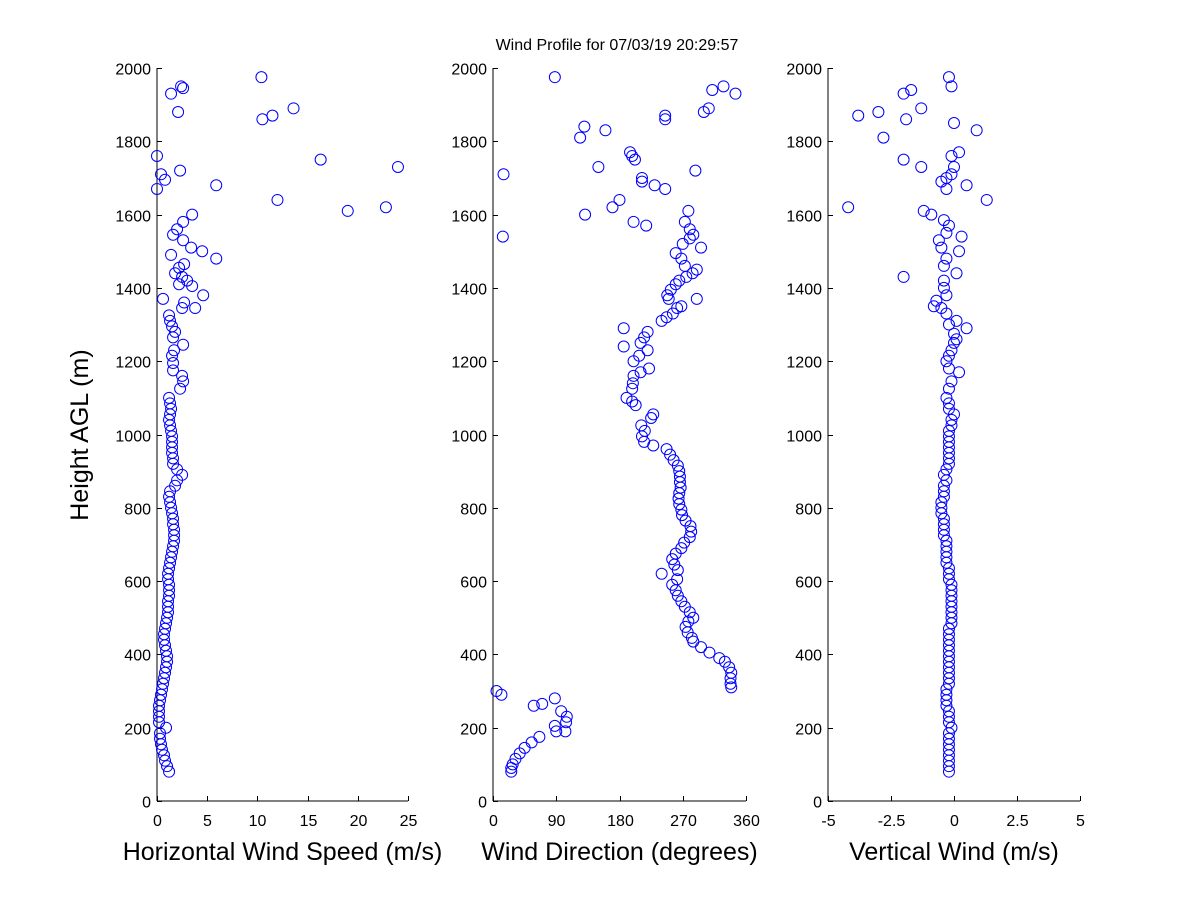  Describe the element at coordinates (804, 217) in the screenshot. I see `y-tick-label: 1600` at that location.